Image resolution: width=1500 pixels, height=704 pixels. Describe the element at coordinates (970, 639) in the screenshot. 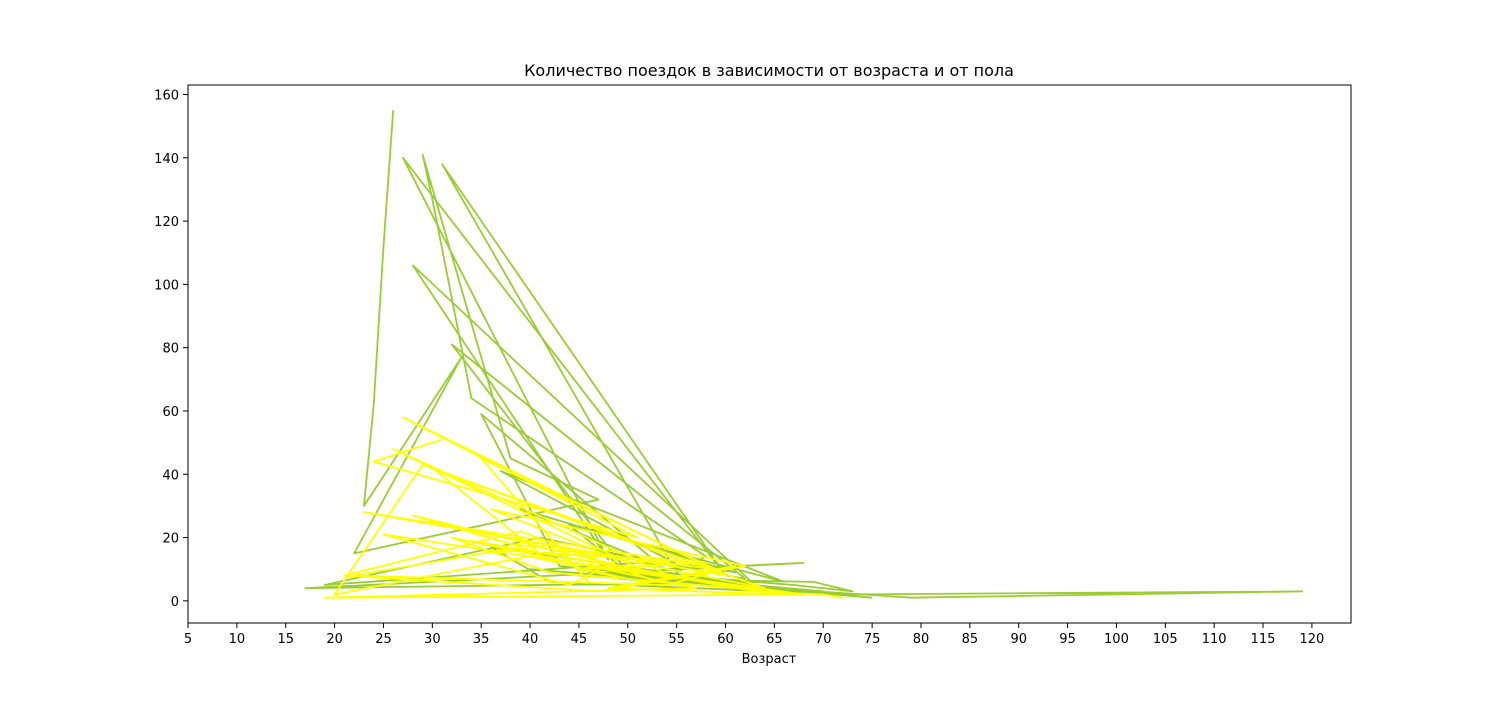

I see `x-tick-label: 85` at that location.